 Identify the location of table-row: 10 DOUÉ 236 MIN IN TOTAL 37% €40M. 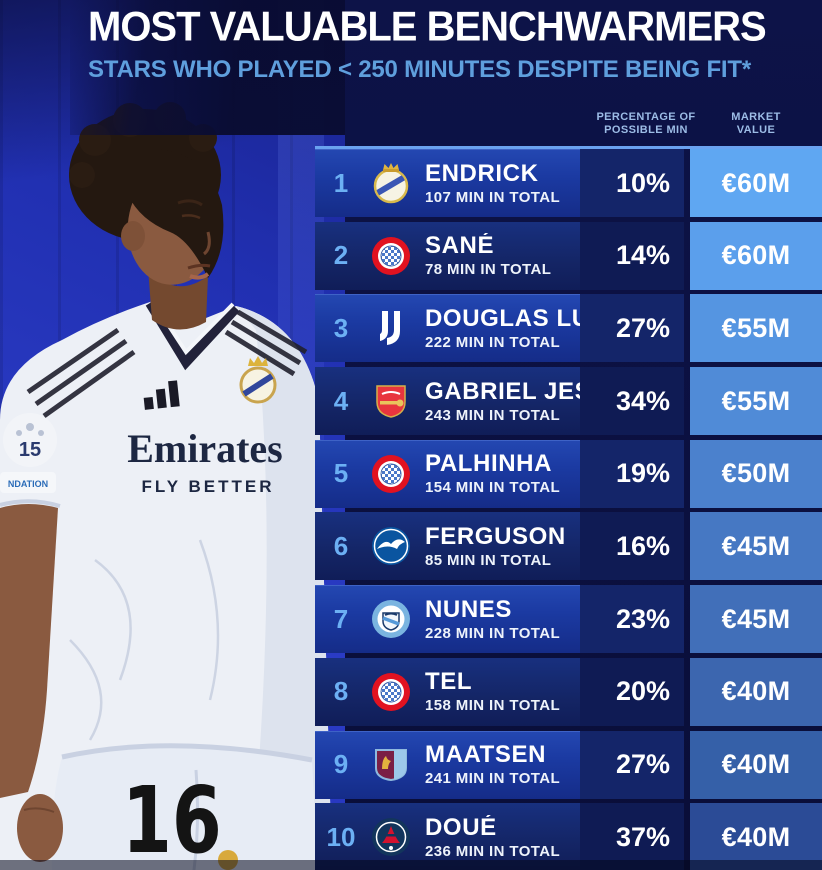
(568, 836).